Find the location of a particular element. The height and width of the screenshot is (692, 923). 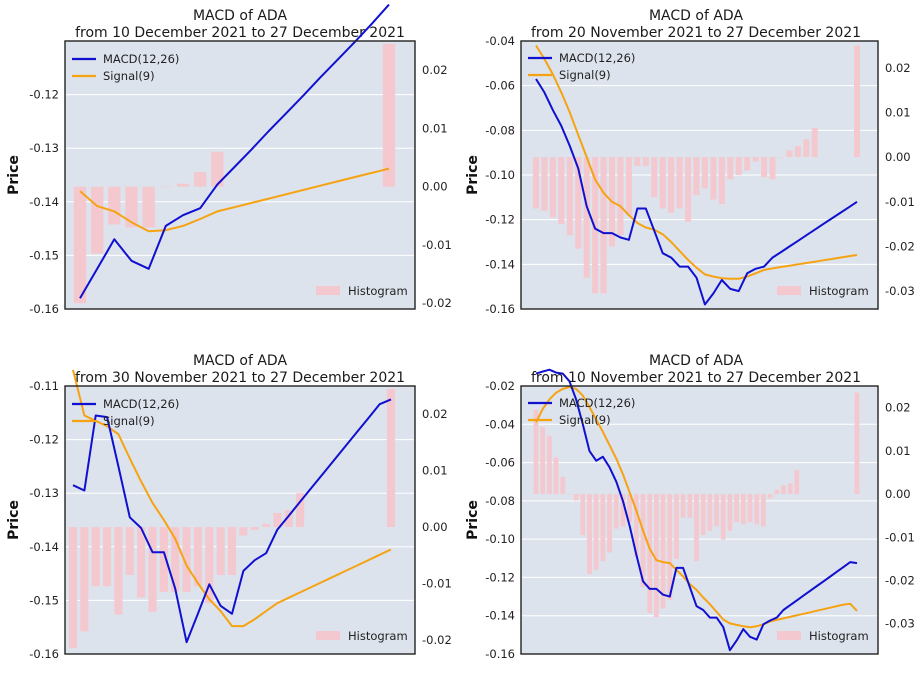

y2-tick-label: -0.01 is located at coordinates (437, 245).